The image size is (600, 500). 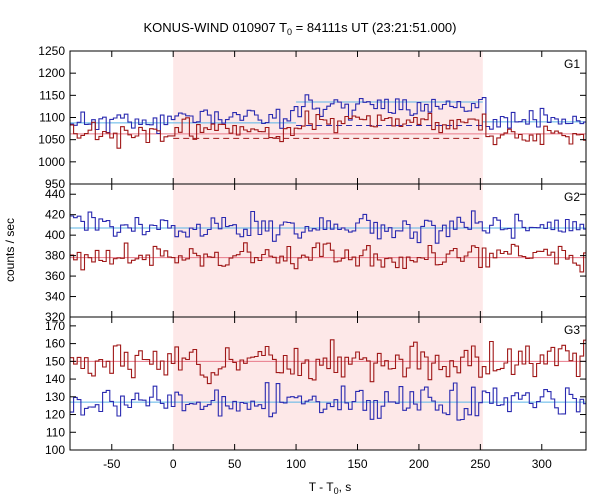 I want to click on x-axis-label: T - T0, s, so click(x=330, y=488).